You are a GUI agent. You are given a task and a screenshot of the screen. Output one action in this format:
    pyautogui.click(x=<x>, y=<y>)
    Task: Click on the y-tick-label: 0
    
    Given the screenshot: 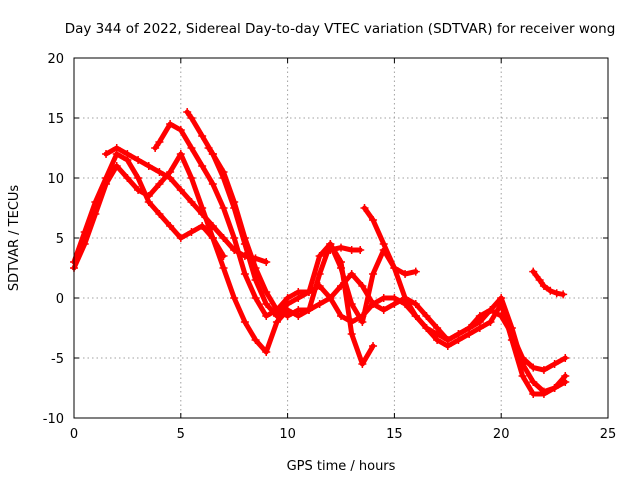 What is the action you would take?
    pyautogui.click(x=60, y=299)
    